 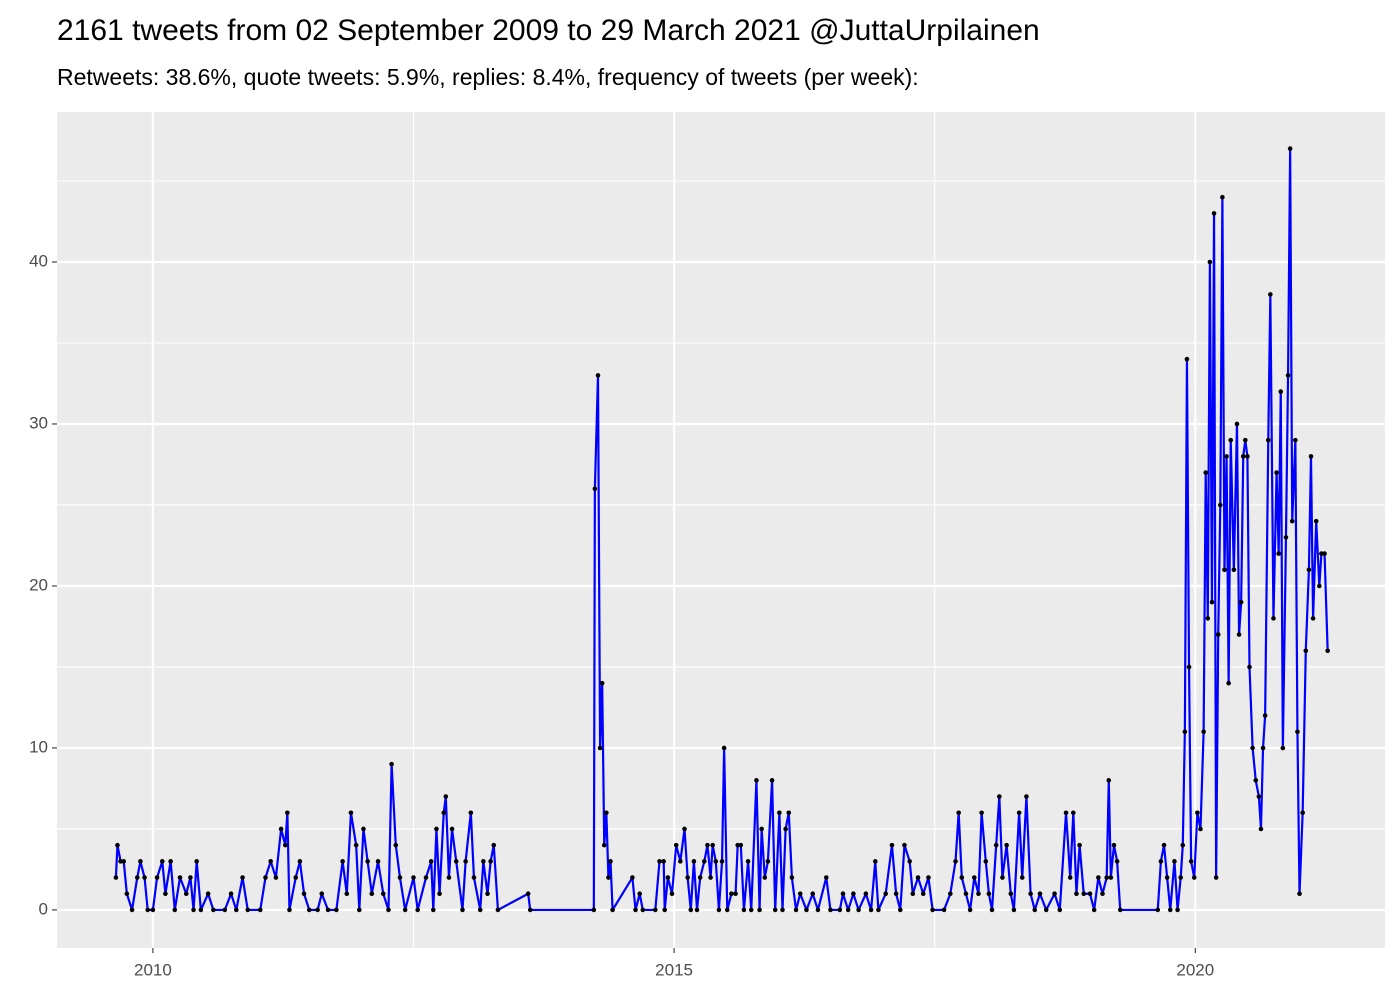 I want to click on x-tick-label: 2015, so click(x=674, y=969).